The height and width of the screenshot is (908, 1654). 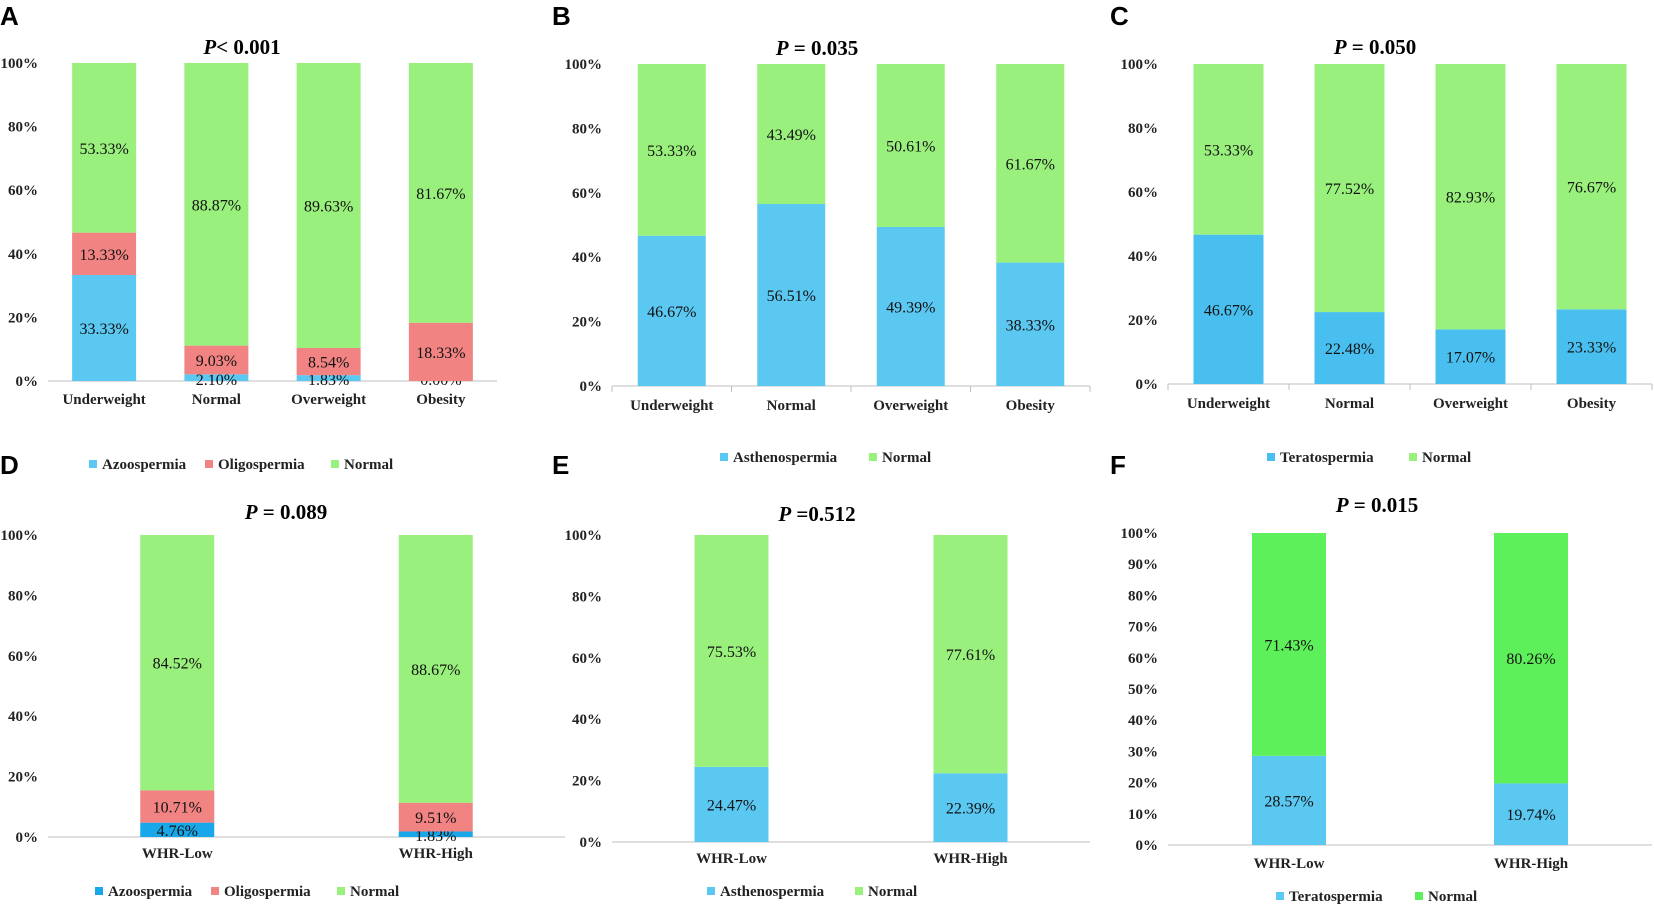 I want to click on legend-e: Asthenospermia Normal, so click(x=812, y=892).